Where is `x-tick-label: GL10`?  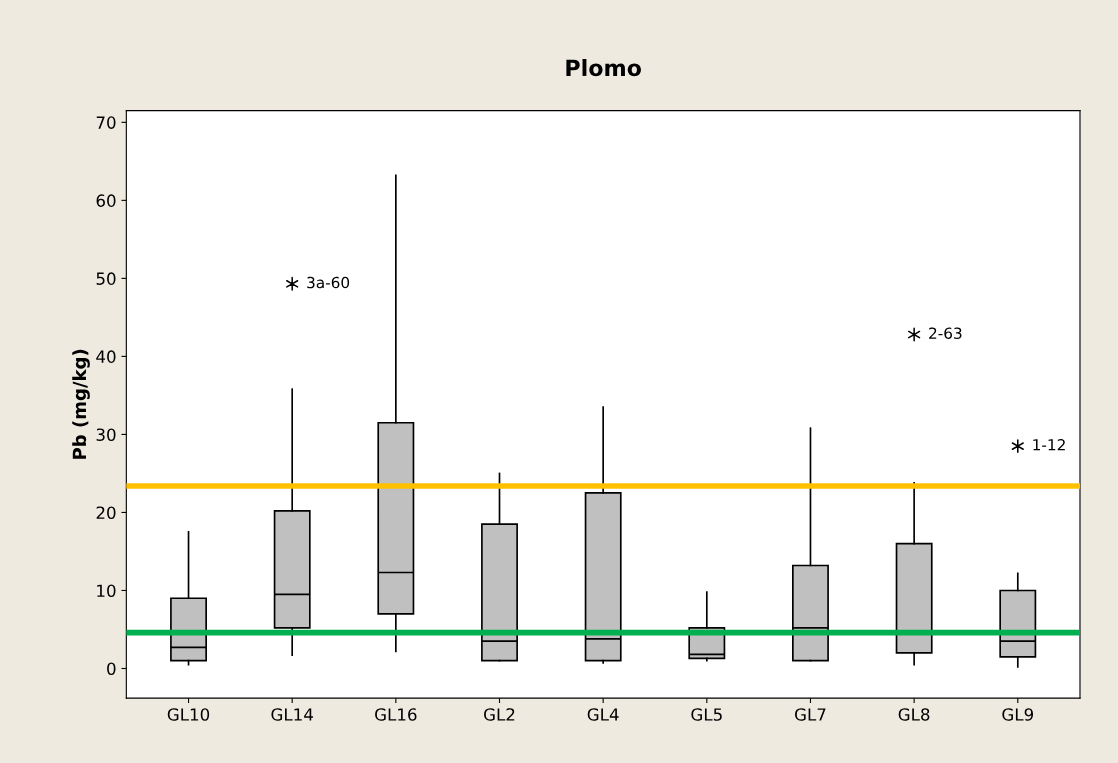 x-tick-label: GL10 is located at coordinates (188, 714).